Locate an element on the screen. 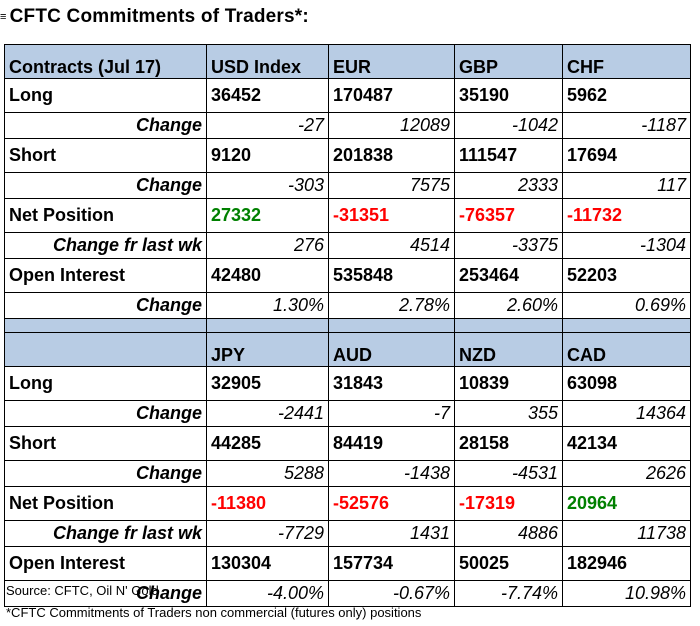 This screenshot has width=700, height=626. cell-value: -1438 is located at coordinates (391, 473).